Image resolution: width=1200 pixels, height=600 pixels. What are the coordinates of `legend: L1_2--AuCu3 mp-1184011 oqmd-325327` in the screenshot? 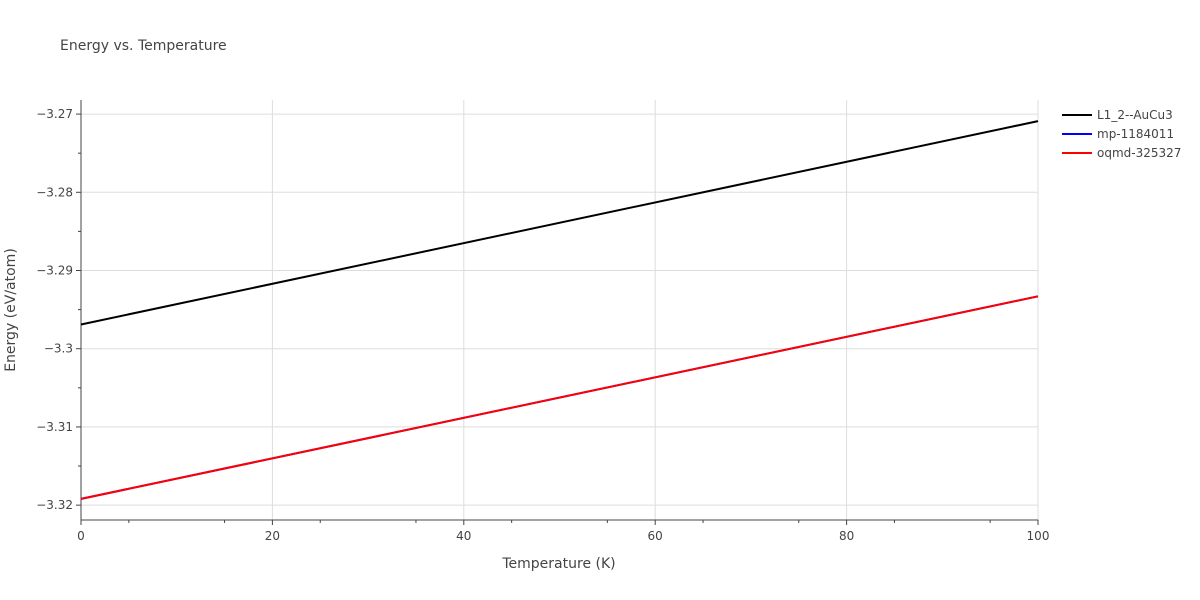 It's located at (1121, 134).